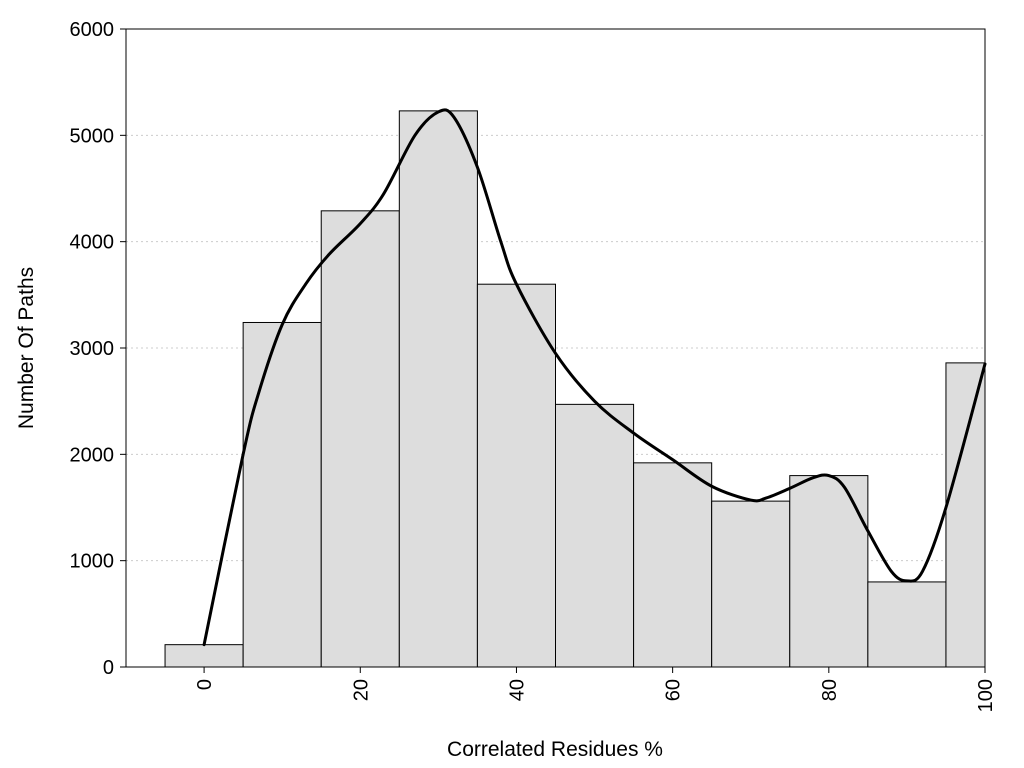  I want to click on x-tick-label: 40, so click(517, 690).